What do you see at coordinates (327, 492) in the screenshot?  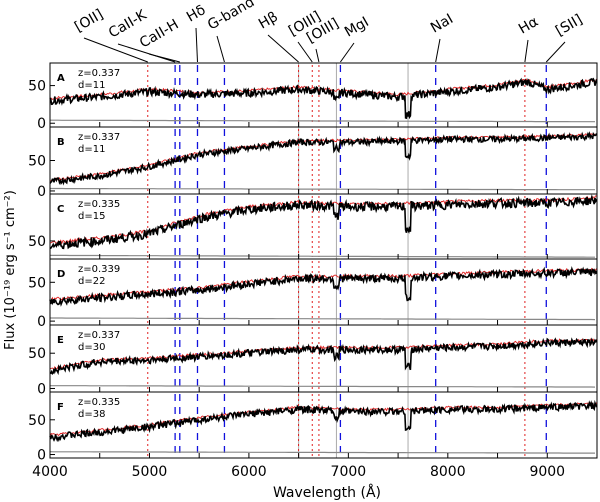 I see `x-axis-label: Wavelength (Å)` at bounding box center [327, 492].